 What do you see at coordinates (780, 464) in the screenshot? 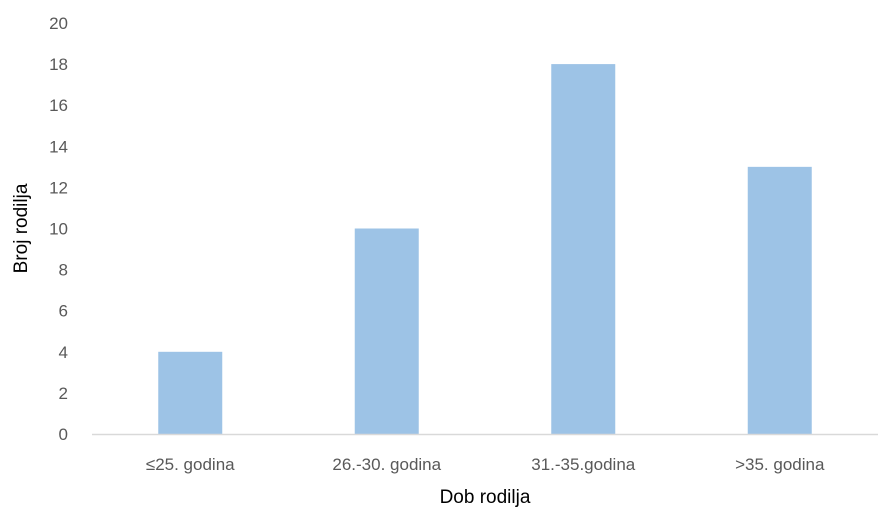
I see `x-tick-label: >35. godina` at bounding box center [780, 464].